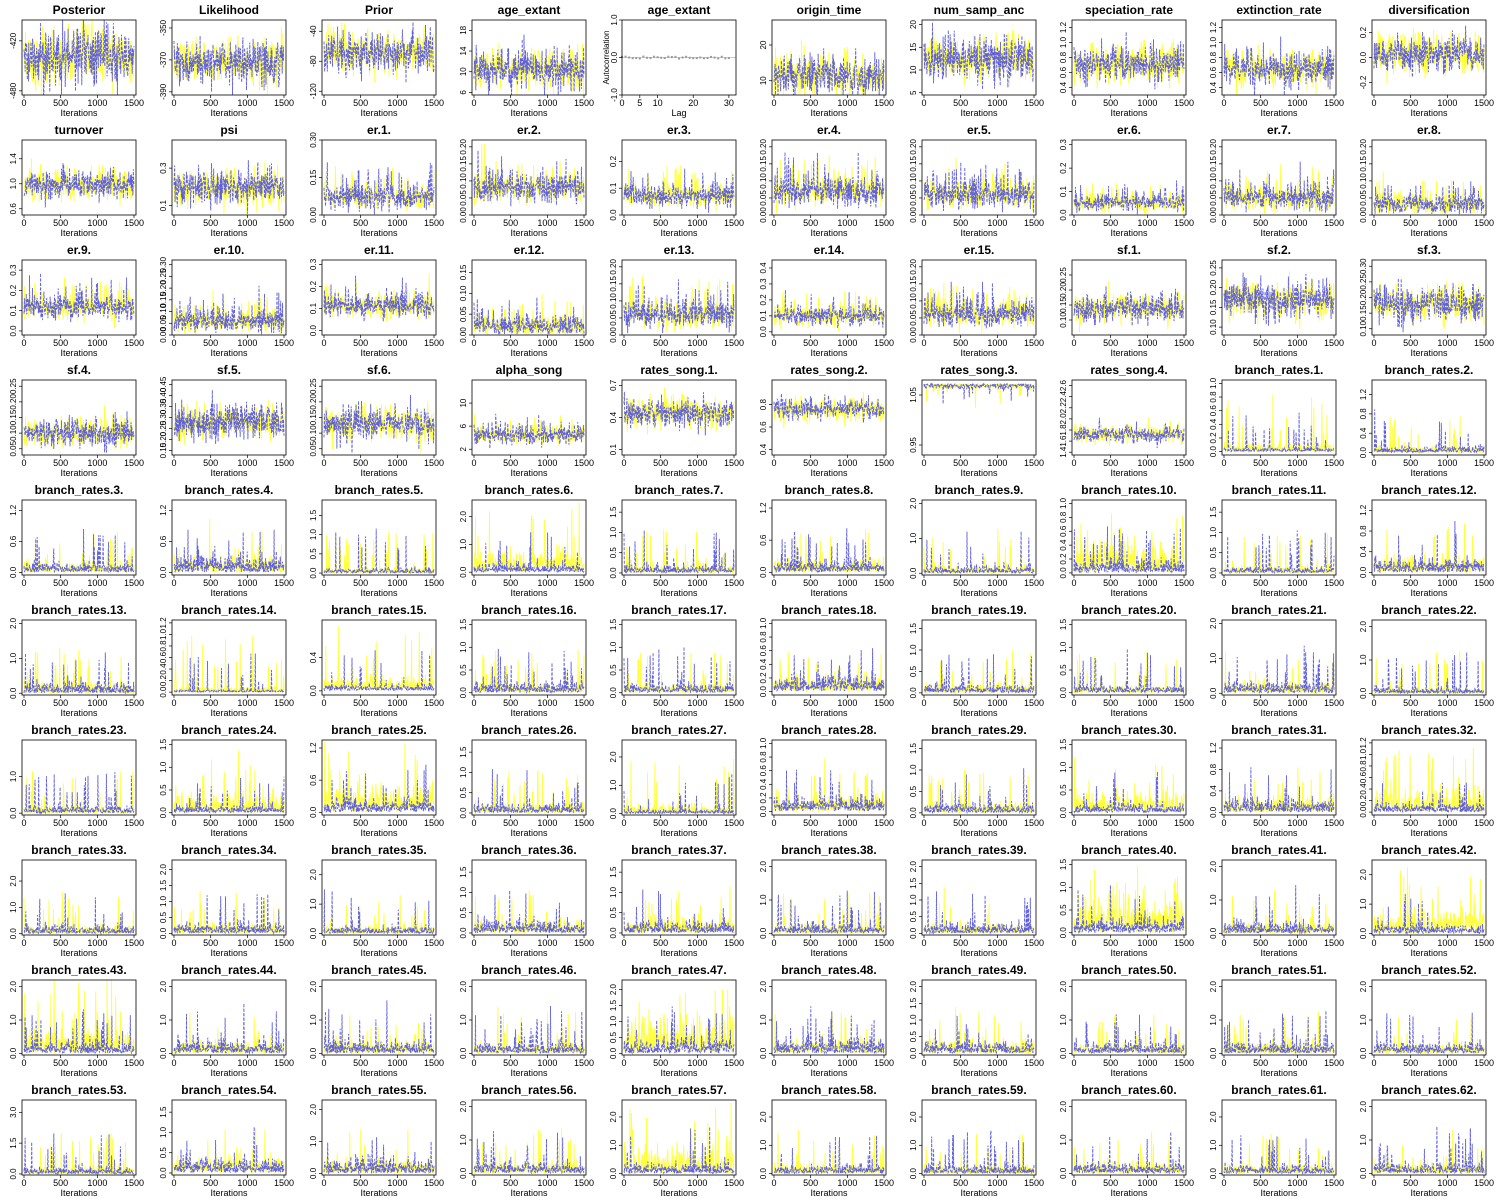 This screenshot has height=1200, width=1500. What do you see at coordinates (678, 370) in the screenshot?
I see `panel-title: rates_song.1.` at bounding box center [678, 370].